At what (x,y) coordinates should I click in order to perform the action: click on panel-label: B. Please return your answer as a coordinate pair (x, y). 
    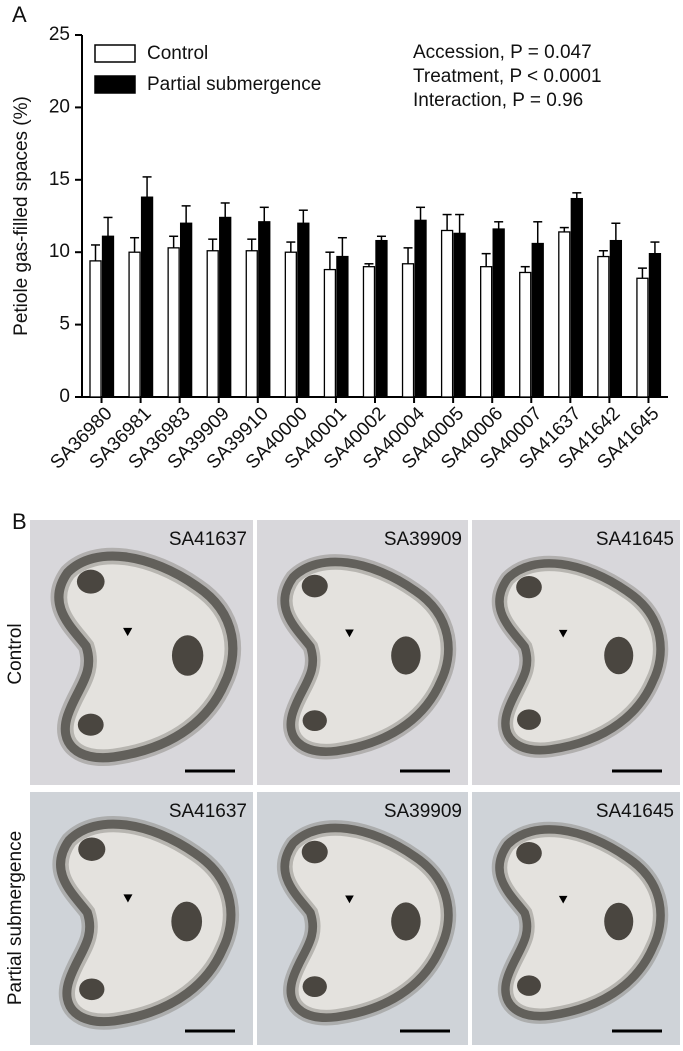
    Looking at the image, I should click on (19, 521).